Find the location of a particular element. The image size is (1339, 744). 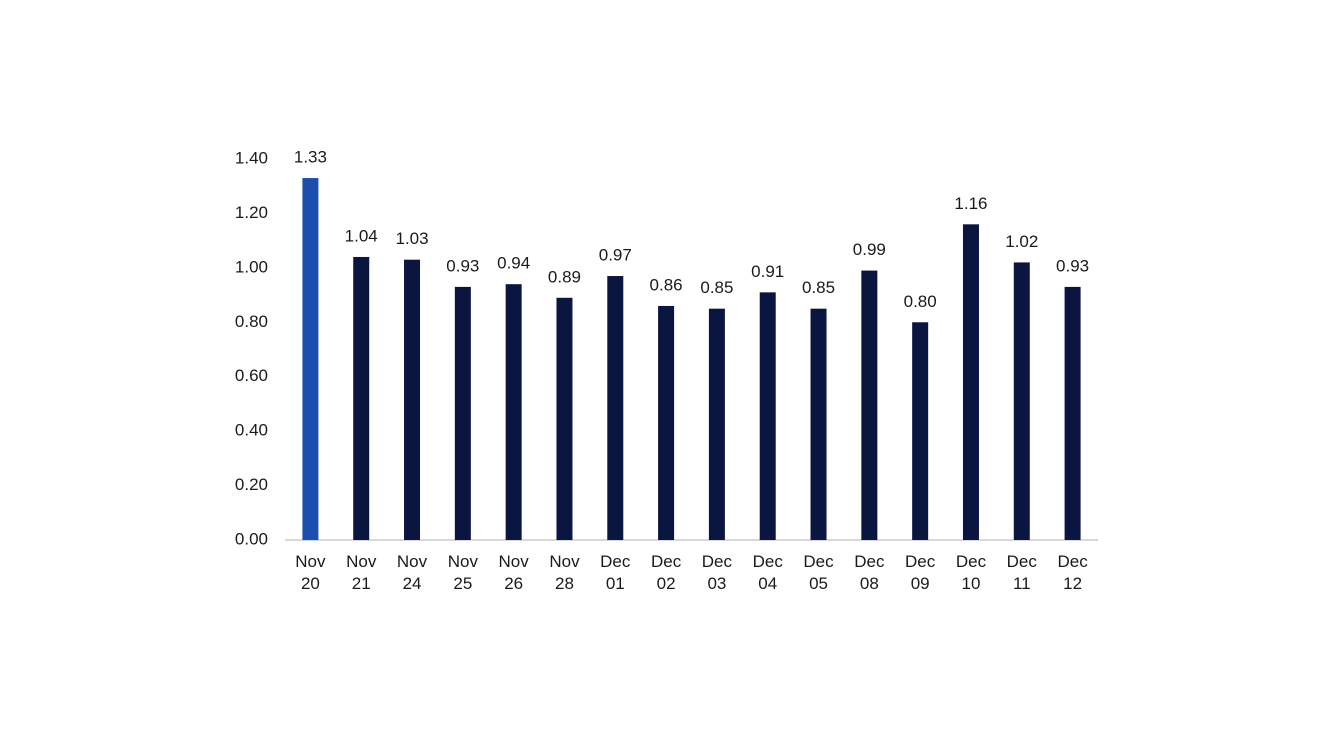

value-label: 0.89 is located at coordinates (564, 276).